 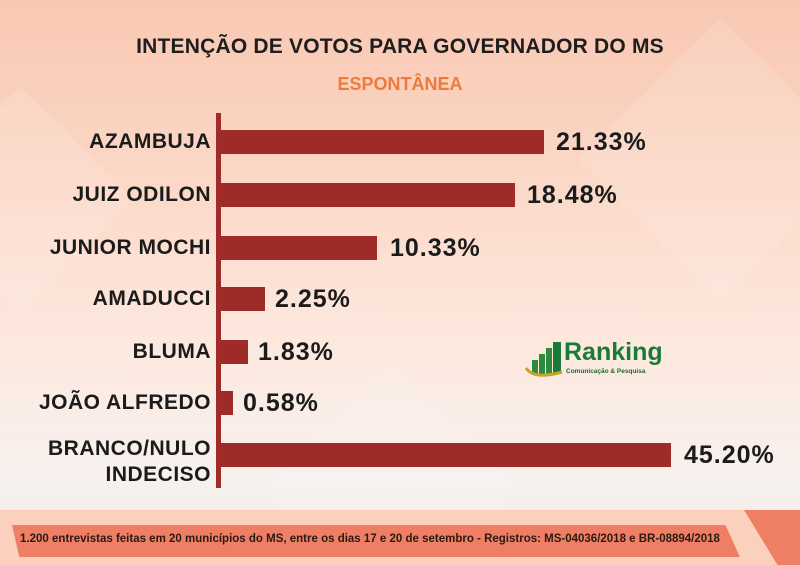 I want to click on bar-row-joao-alfredo: JOÃO ALFREDO 0.58%, so click(x=400, y=403).